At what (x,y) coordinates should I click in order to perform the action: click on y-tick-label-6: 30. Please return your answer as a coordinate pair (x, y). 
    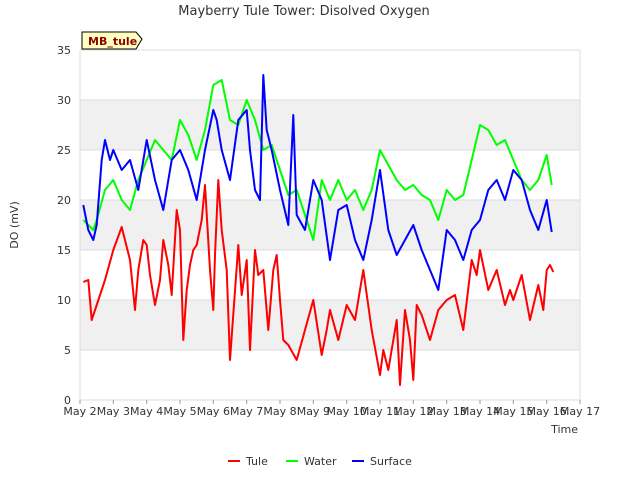
    Looking at the image, I should click on (64, 100).